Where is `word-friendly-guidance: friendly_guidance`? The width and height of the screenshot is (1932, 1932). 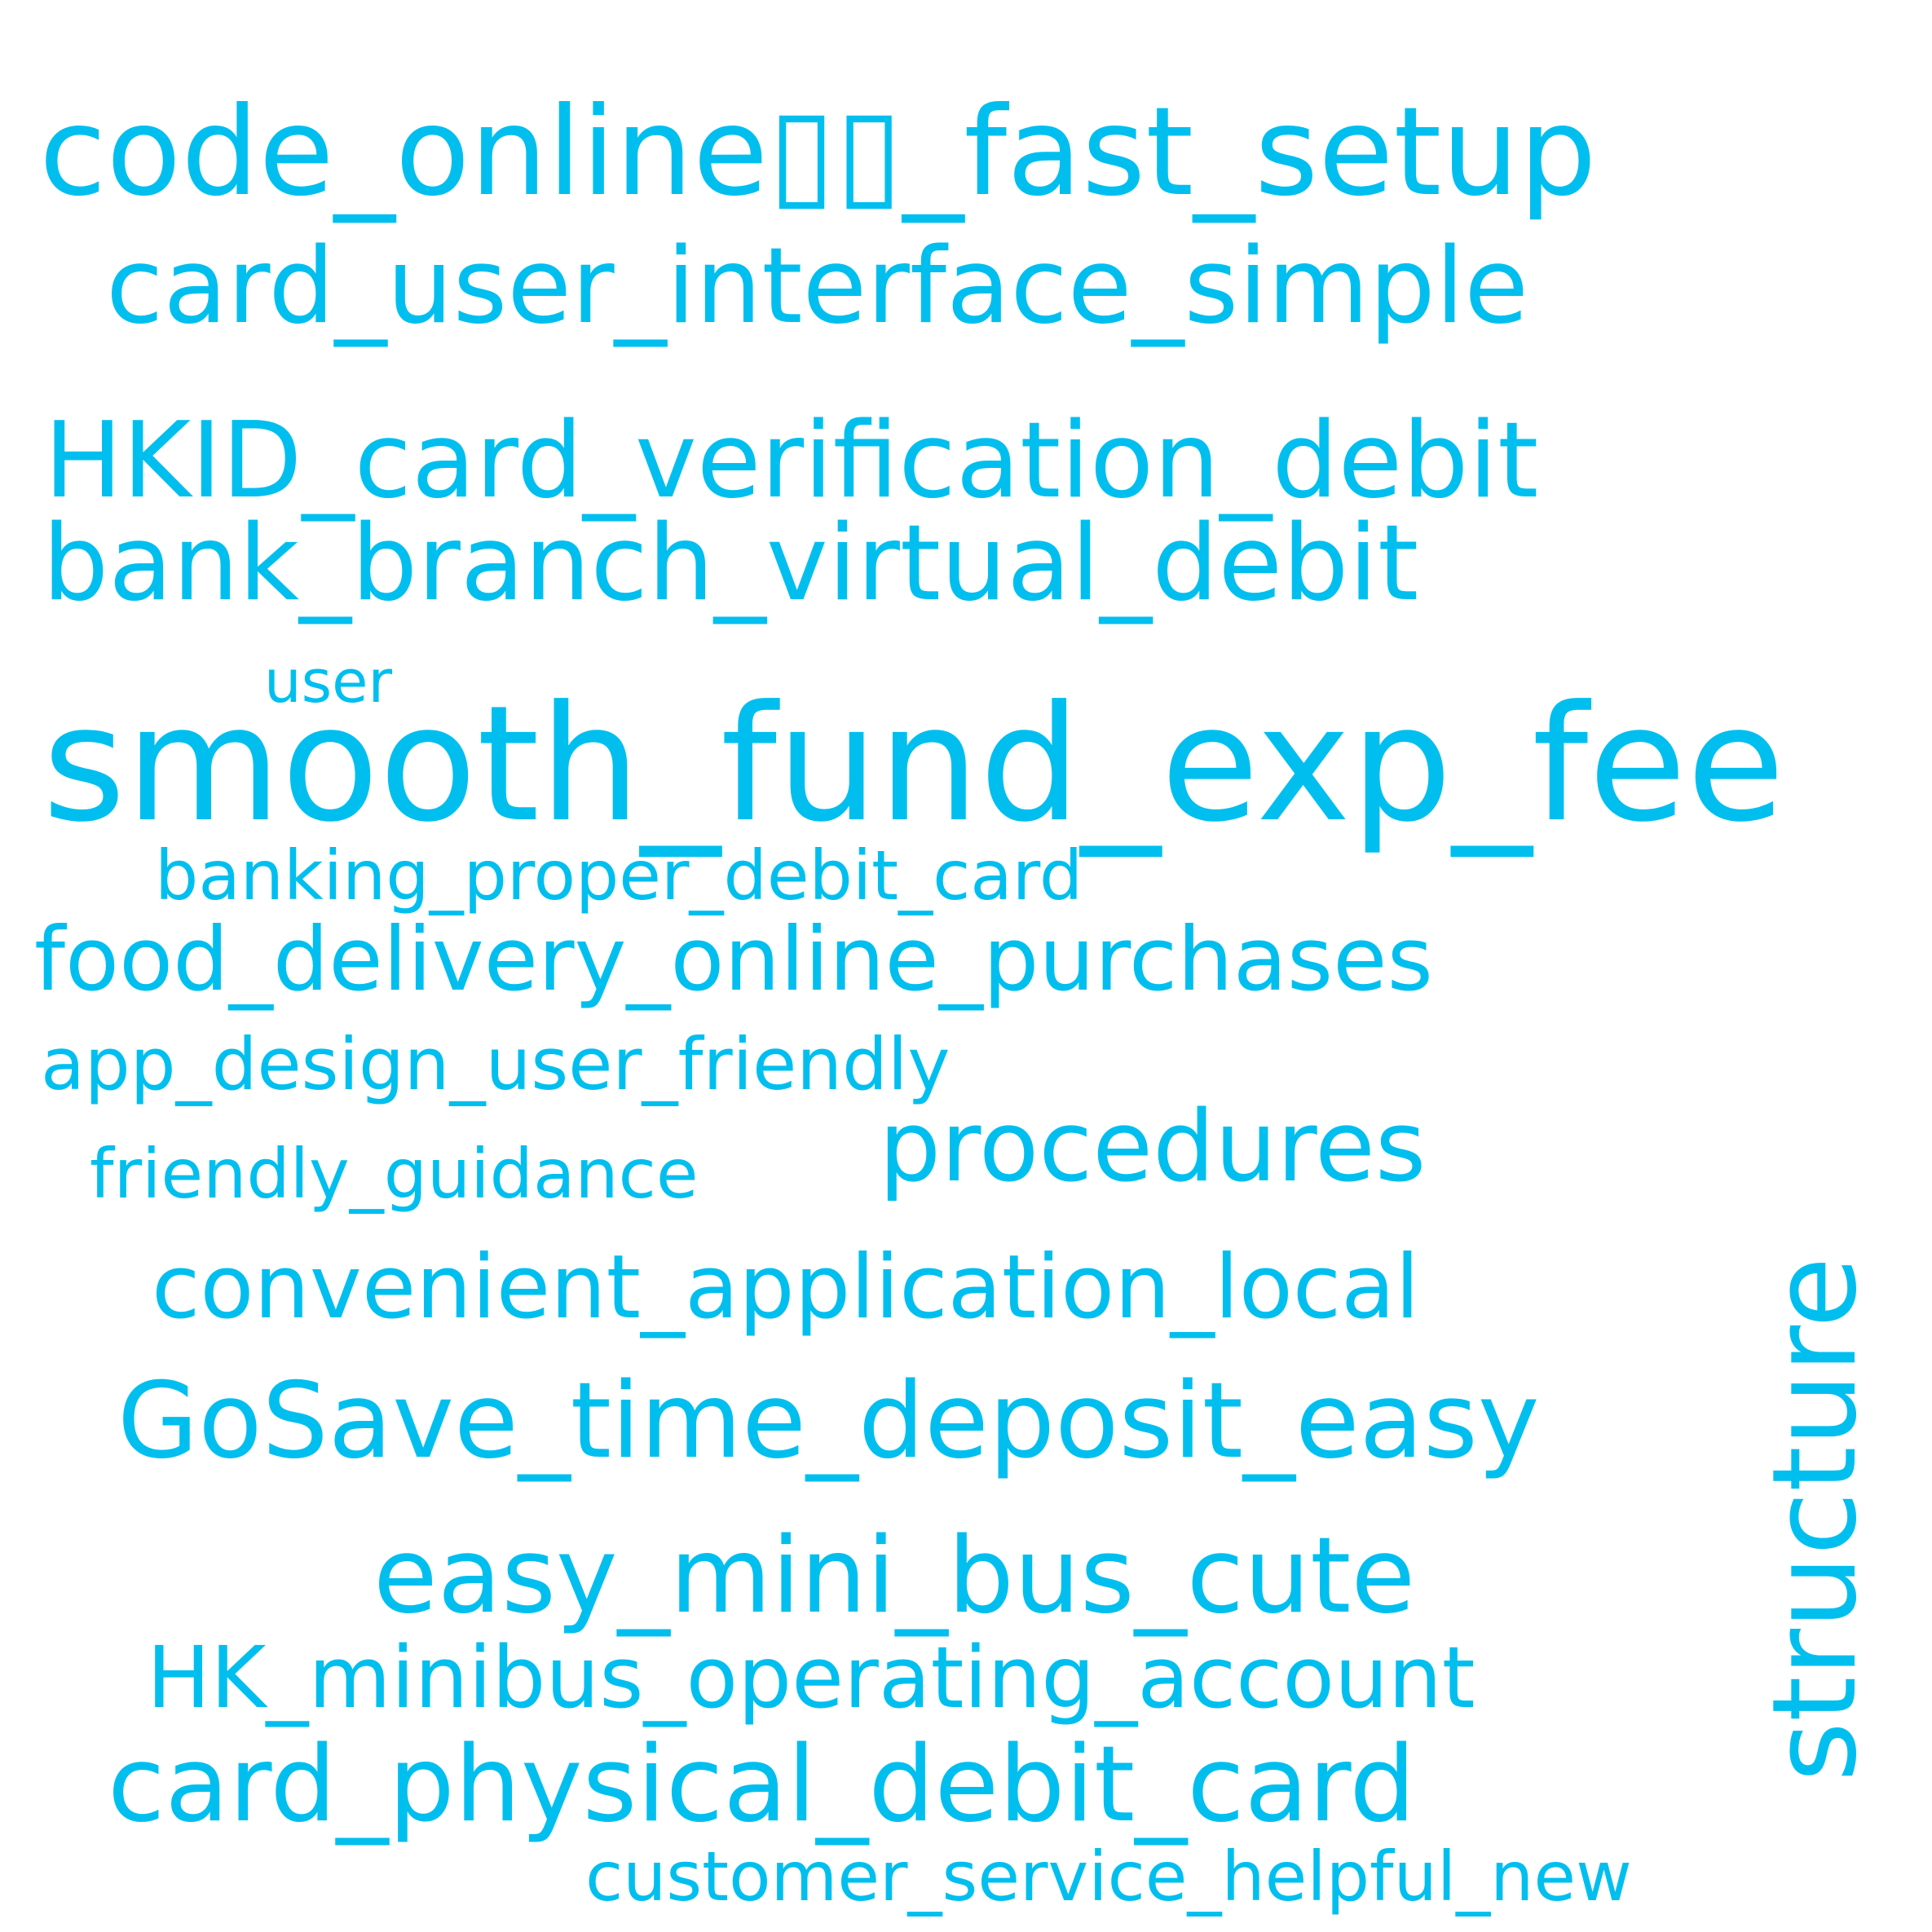 word-friendly-guidance: friendly_guidance is located at coordinates (394, 1174).